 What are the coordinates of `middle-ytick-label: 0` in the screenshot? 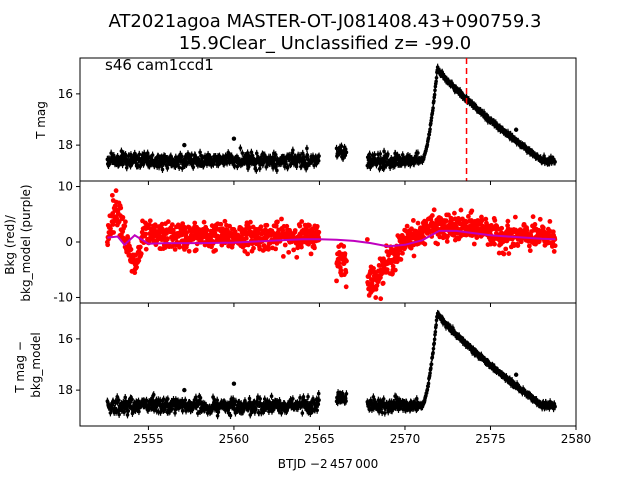 It's located at (69, 242).